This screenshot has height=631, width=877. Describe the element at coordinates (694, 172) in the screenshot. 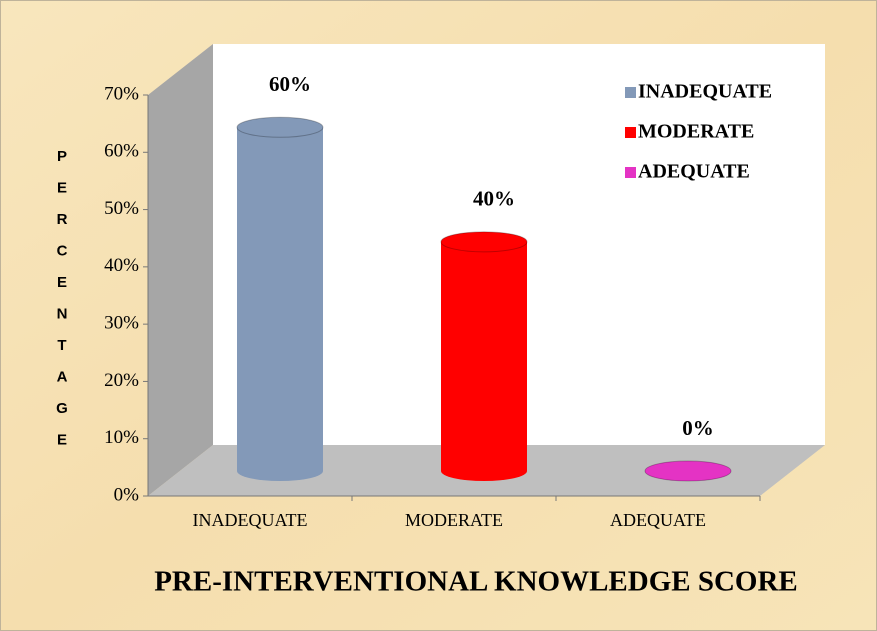

I see `legend-label: ADEQUATE` at that location.